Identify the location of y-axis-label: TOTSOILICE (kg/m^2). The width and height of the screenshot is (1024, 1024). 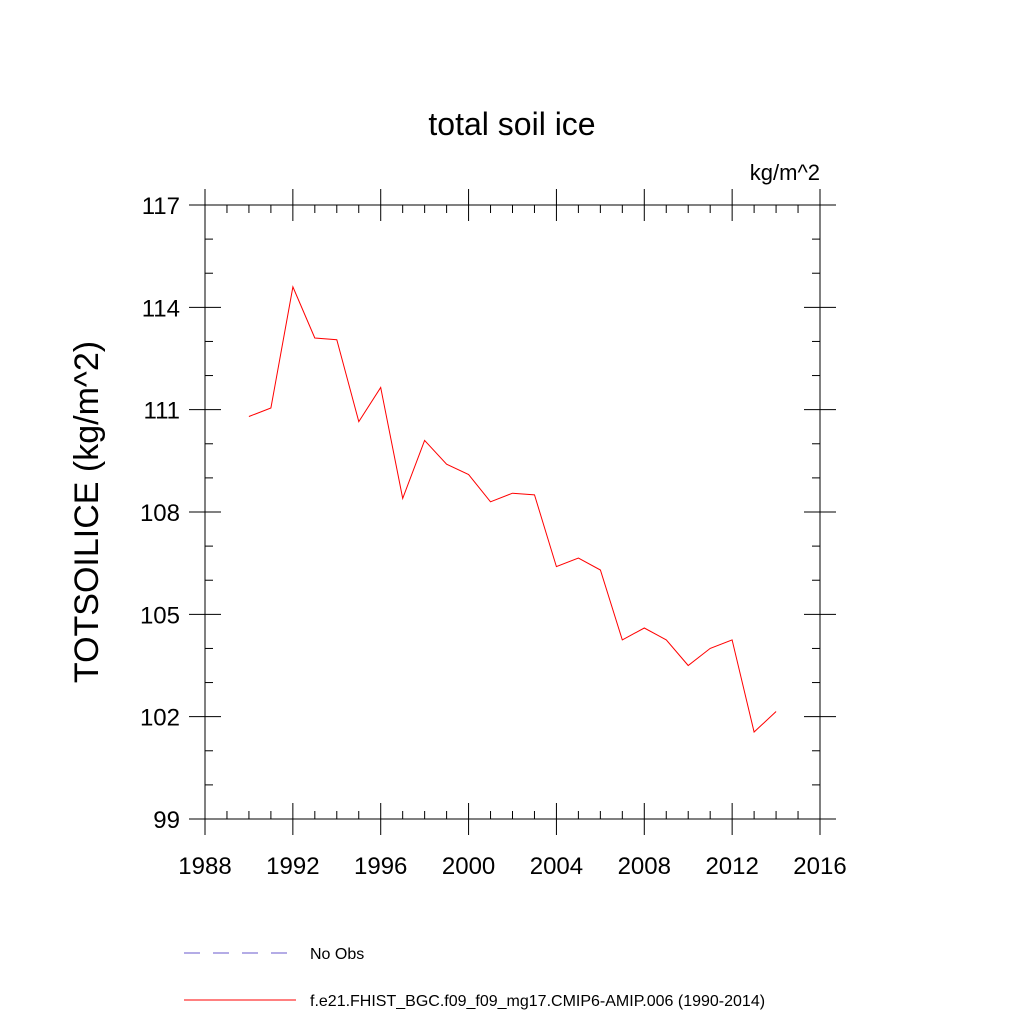
(87, 512).